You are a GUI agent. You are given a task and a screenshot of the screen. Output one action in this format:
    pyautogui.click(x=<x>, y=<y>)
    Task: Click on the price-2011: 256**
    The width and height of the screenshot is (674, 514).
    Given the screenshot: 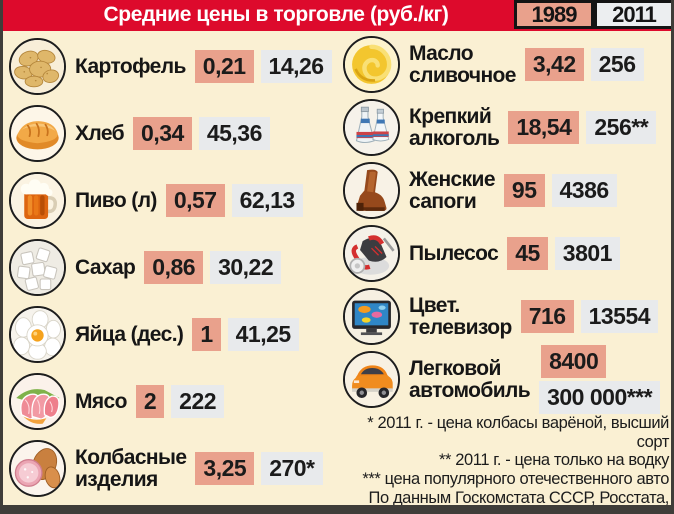 What is the action you would take?
    pyautogui.click(x=621, y=127)
    